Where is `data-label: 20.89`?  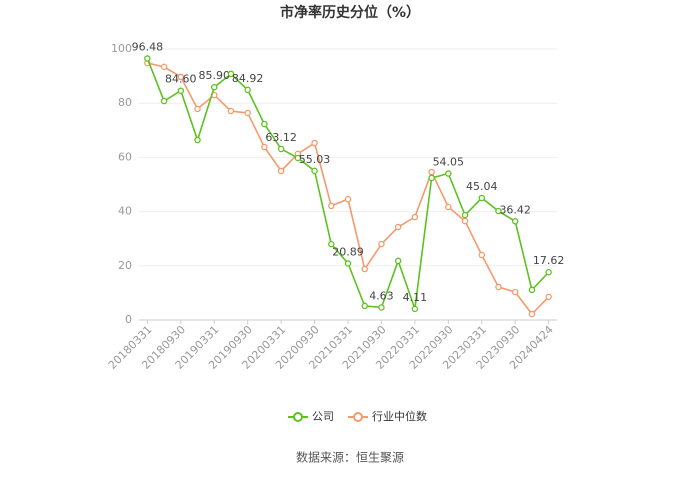
data-label: 20.89 is located at coordinates (348, 251).